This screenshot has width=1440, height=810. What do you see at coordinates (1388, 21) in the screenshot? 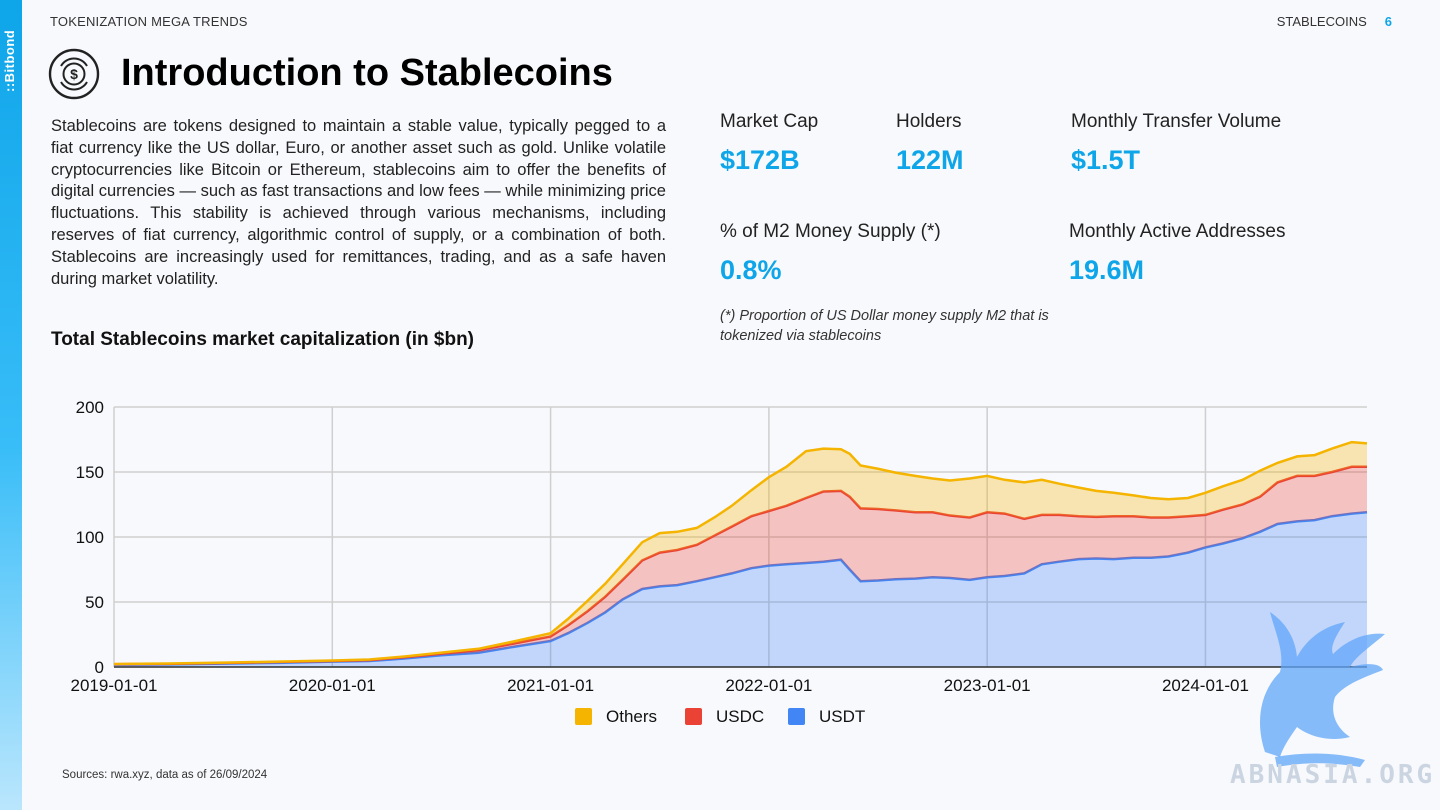
I see `page-number: 6` at bounding box center [1388, 21].